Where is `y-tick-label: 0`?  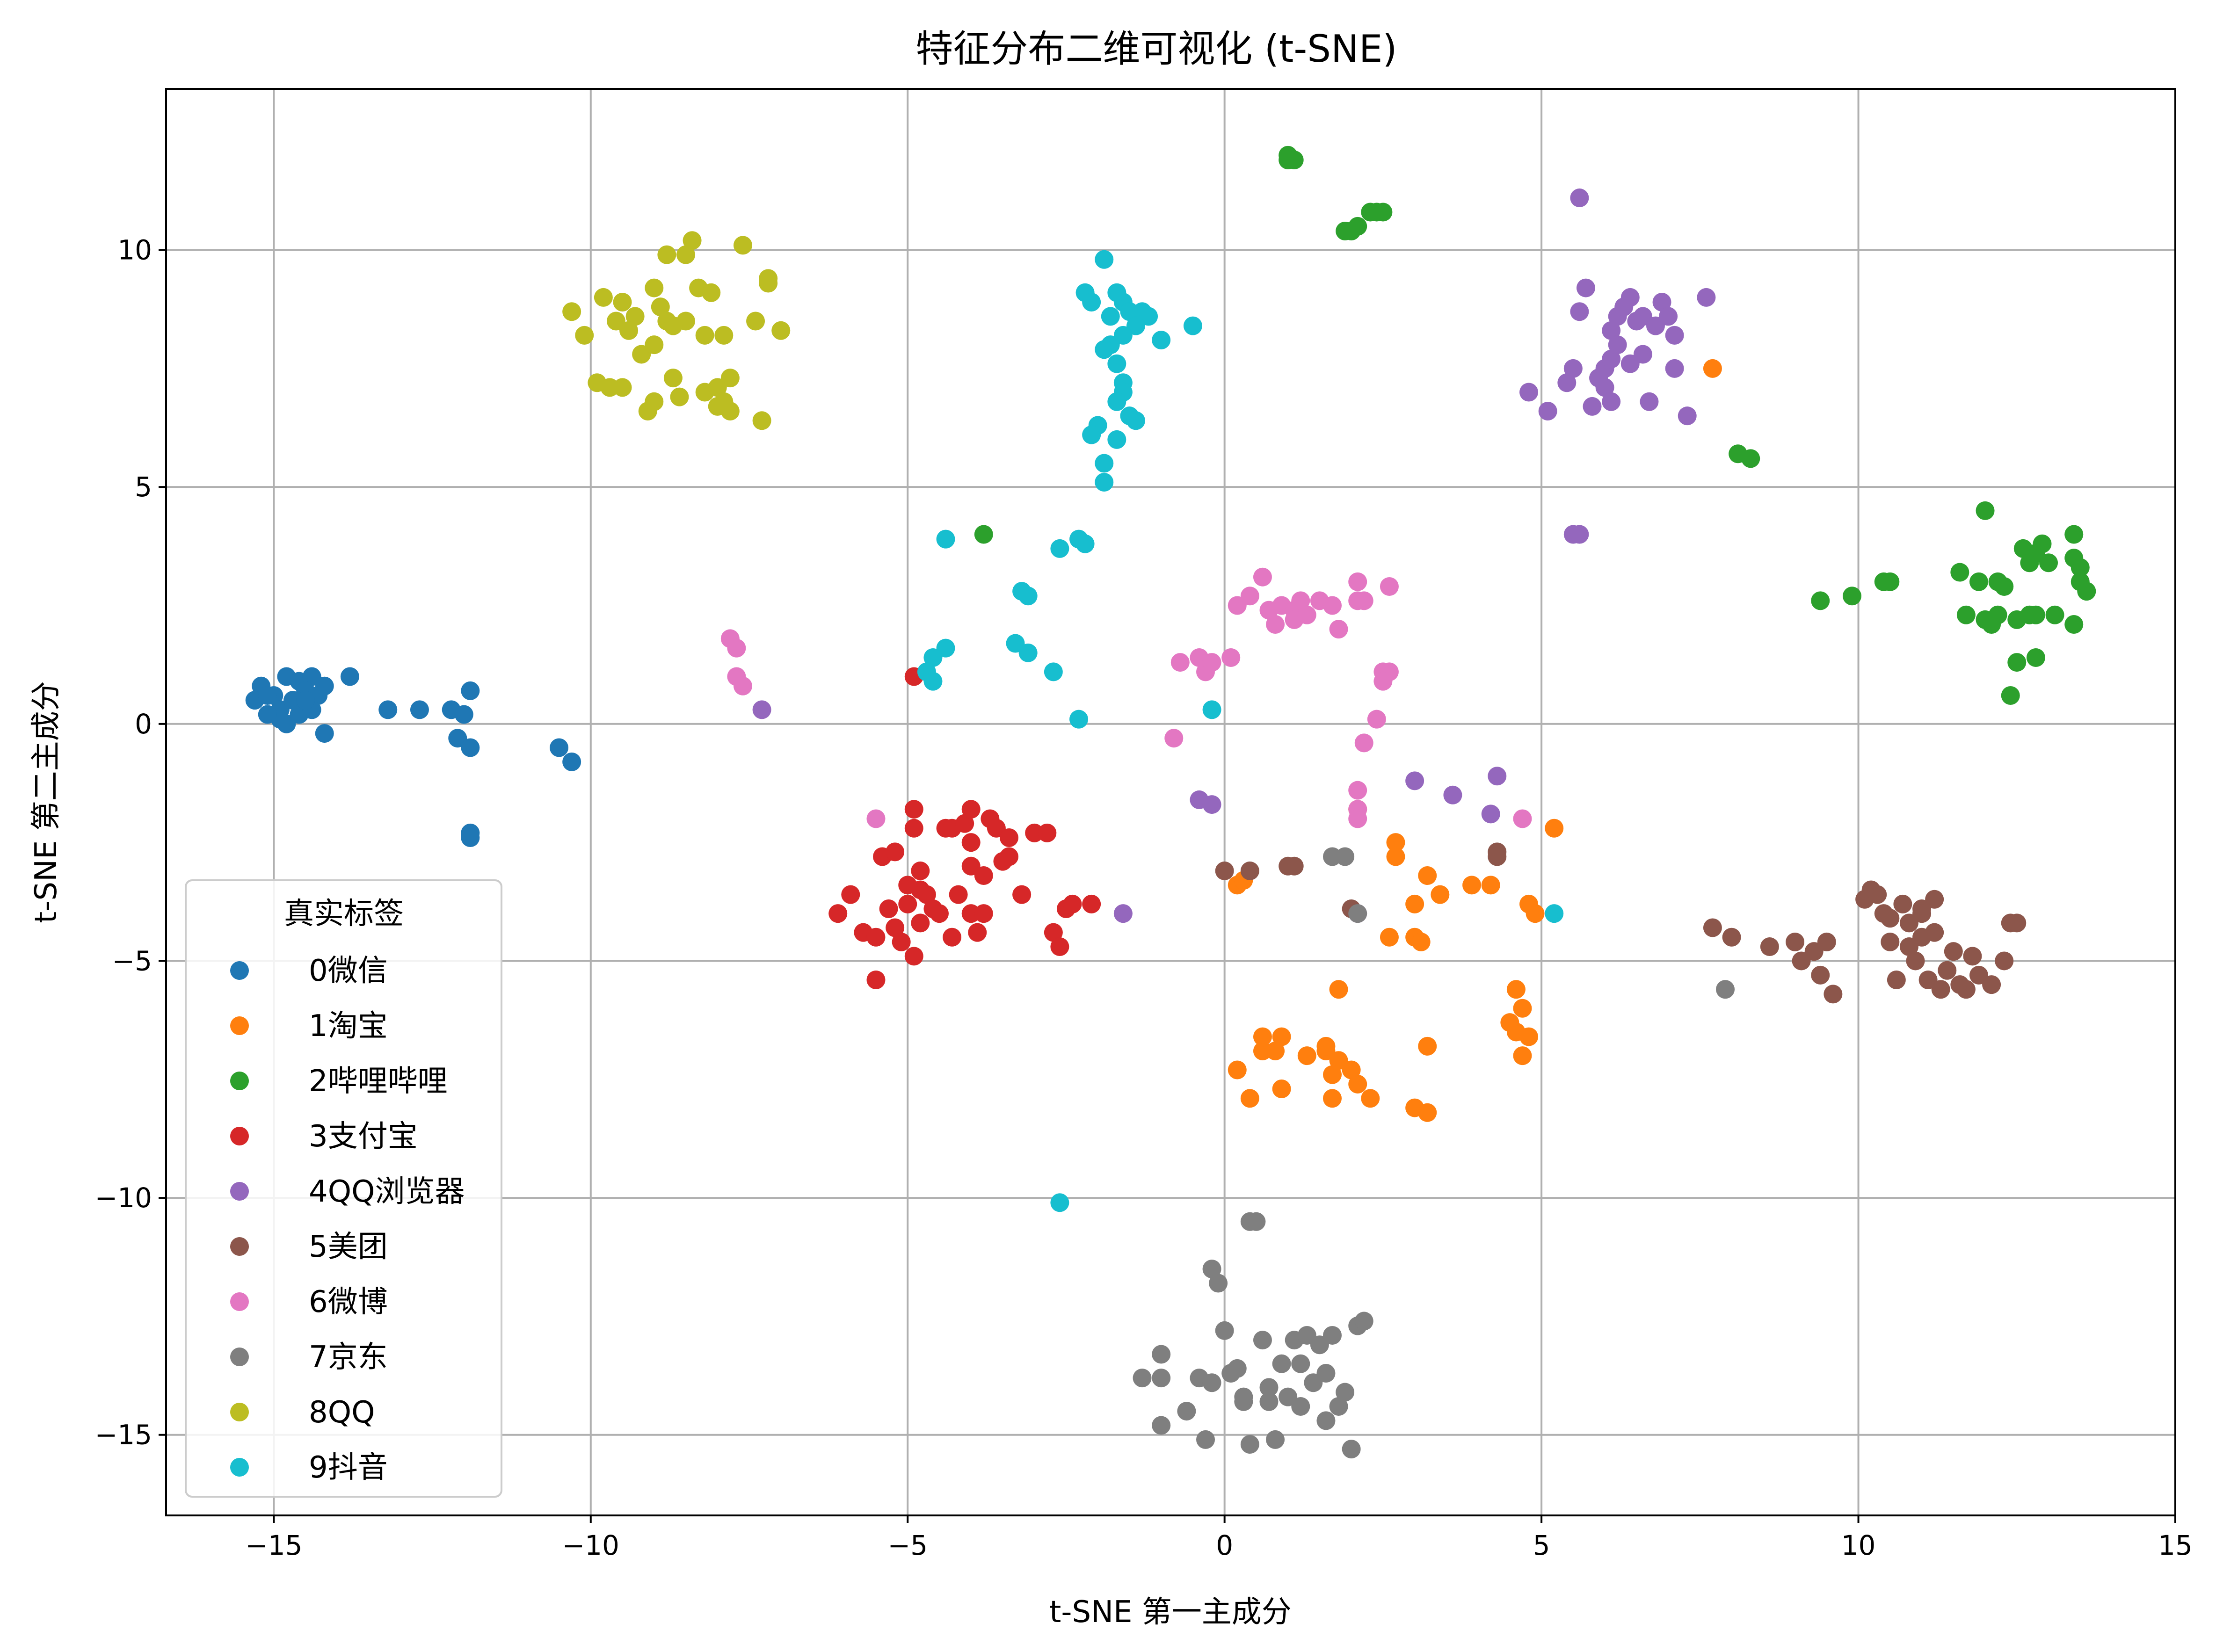
y-tick-label: 0 is located at coordinates (143, 724).